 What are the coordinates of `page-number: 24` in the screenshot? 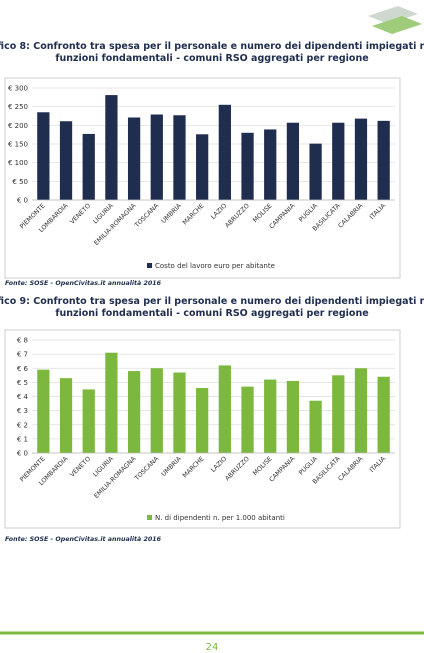 It's located at (212, 647).